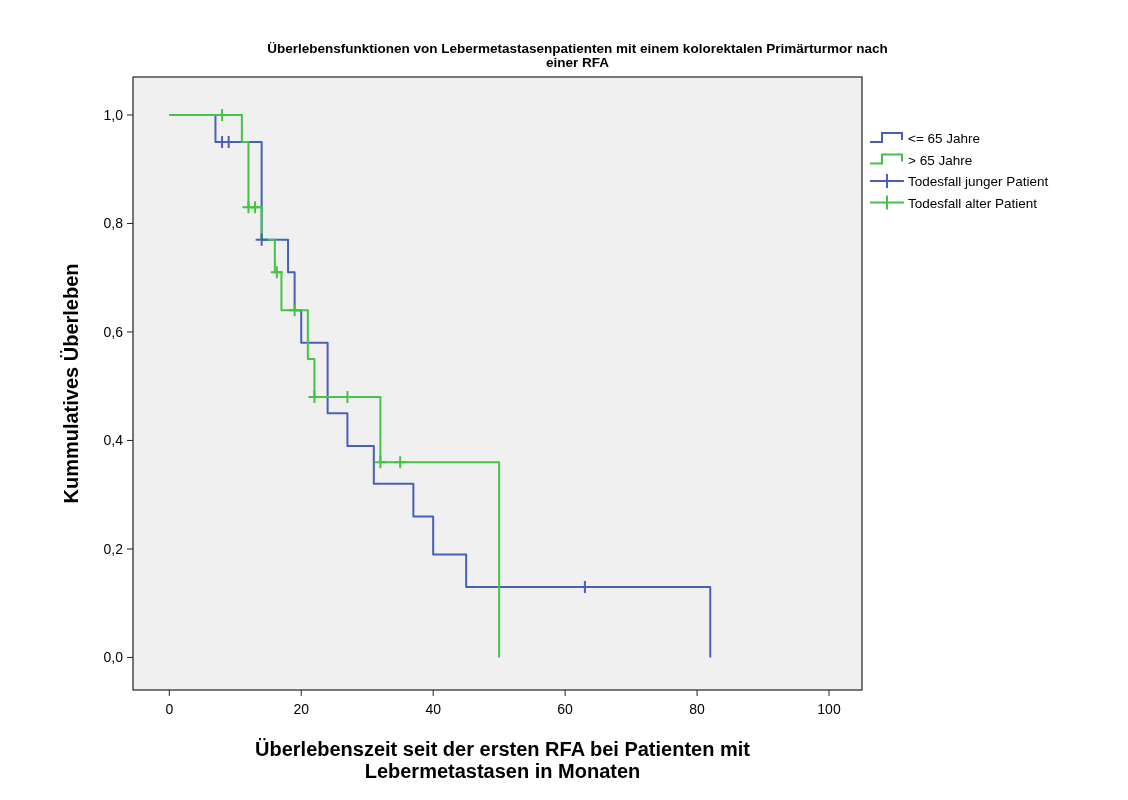  What do you see at coordinates (113, 657) in the screenshot?
I see `y-tick-label: 0,0` at bounding box center [113, 657].